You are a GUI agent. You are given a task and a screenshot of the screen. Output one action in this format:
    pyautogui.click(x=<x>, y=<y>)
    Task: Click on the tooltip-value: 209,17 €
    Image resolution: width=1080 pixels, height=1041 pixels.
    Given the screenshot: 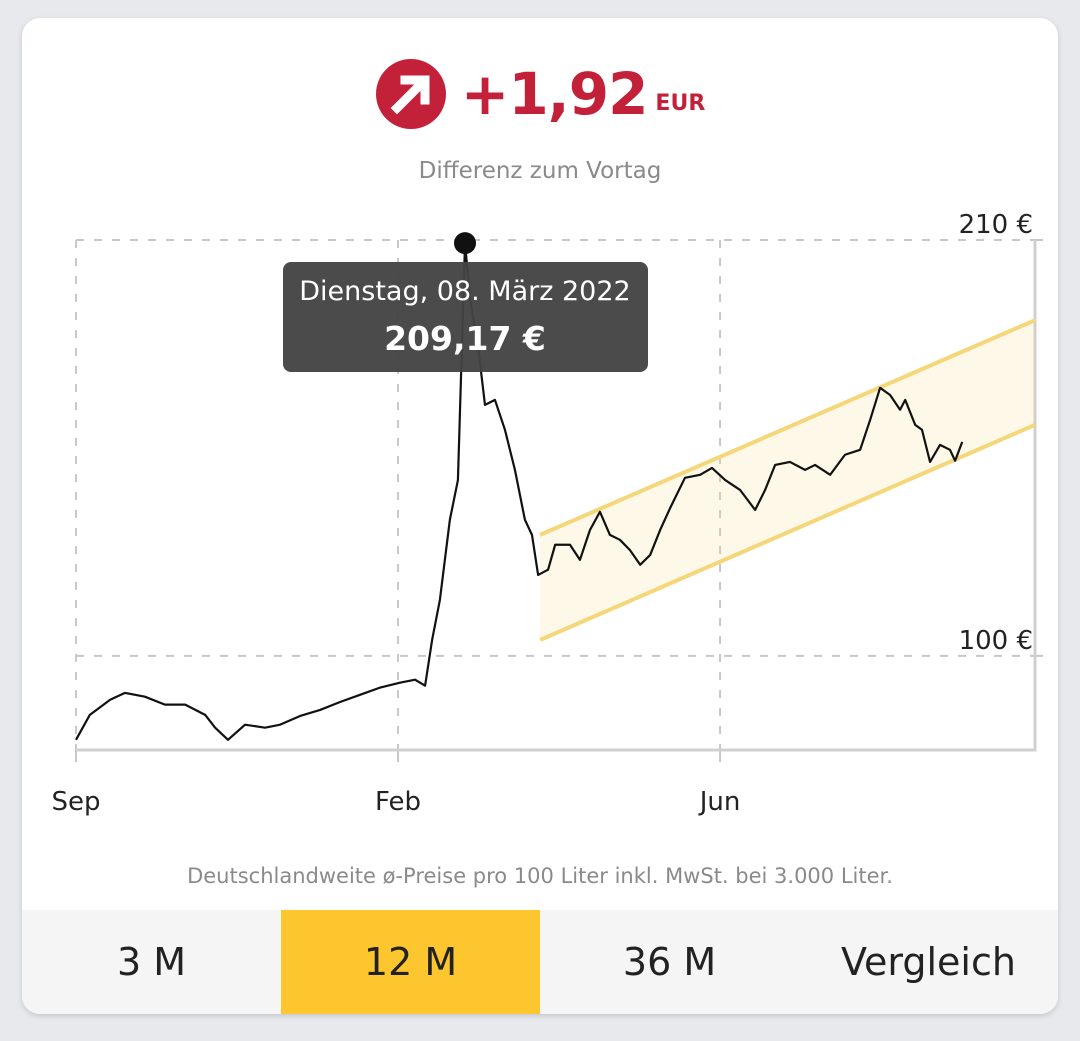 What is the action you would take?
    pyautogui.click(x=465, y=338)
    